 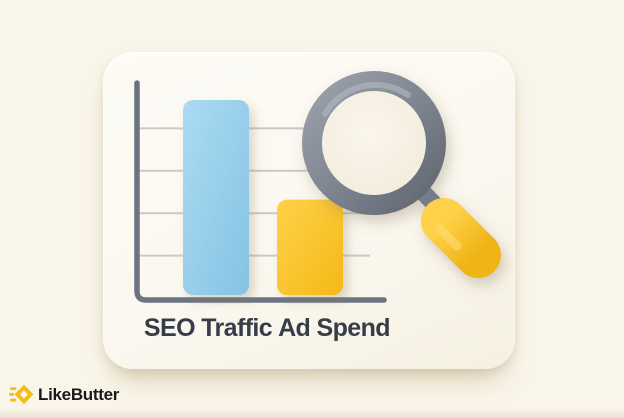 What do you see at coordinates (79, 394) in the screenshot?
I see `likebutter-logo-text: LikeButter` at bounding box center [79, 394].